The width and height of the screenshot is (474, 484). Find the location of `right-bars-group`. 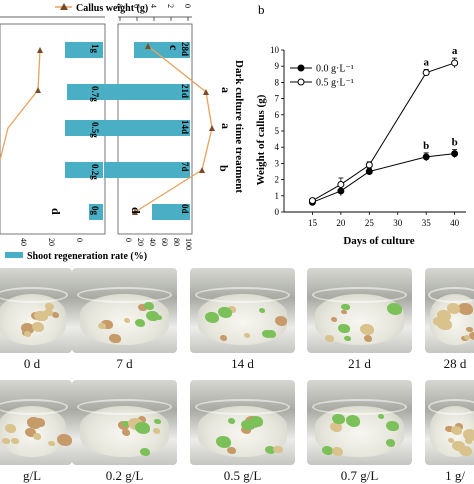

right-bars-group is located at coordinates (145, 131).